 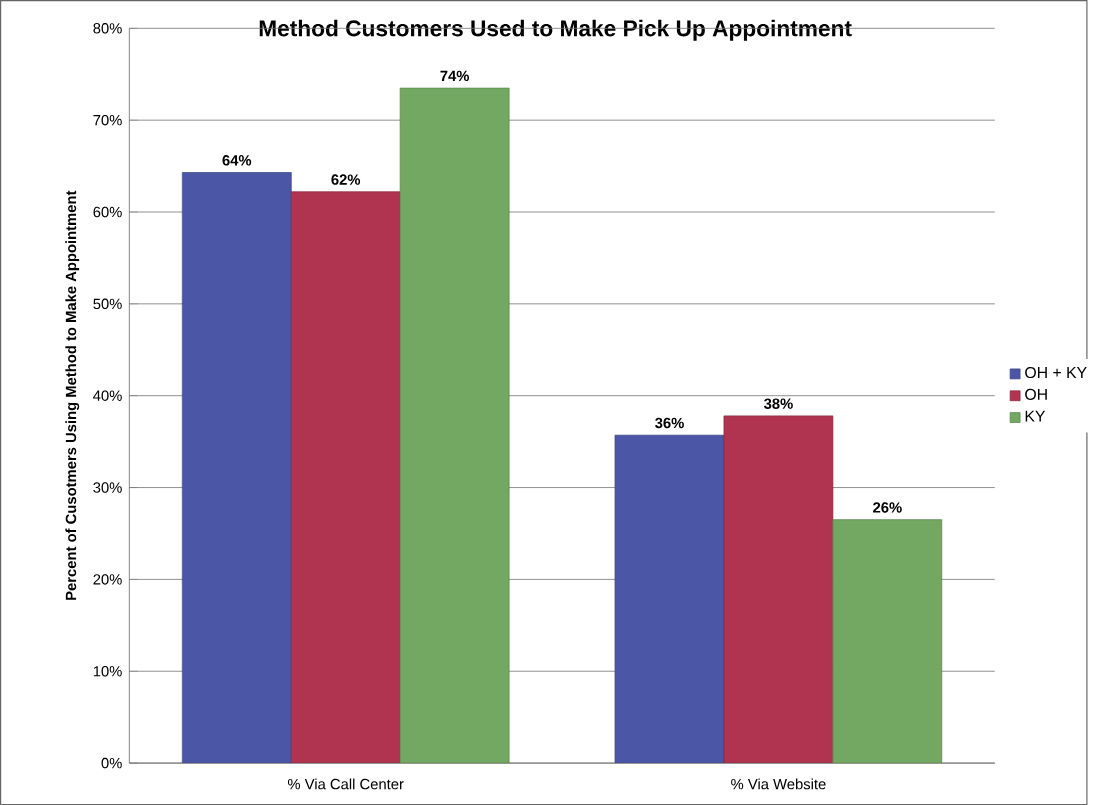 What do you see at coordinates (237, 160) in the screenshot?
I see `data-label: 64%` at bounding box center [237, 160].